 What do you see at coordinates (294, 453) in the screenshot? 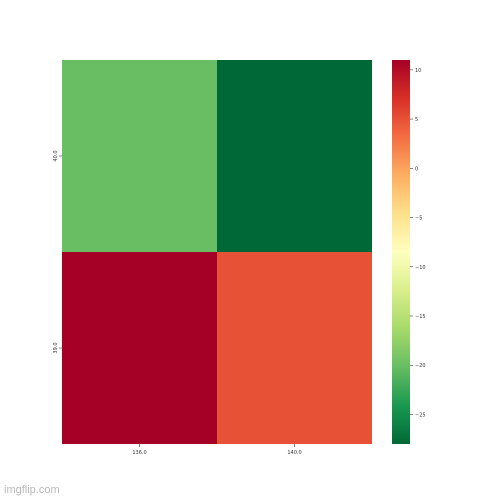
I see `x-tick-label: 140.0` at bounding box center [294, 453].